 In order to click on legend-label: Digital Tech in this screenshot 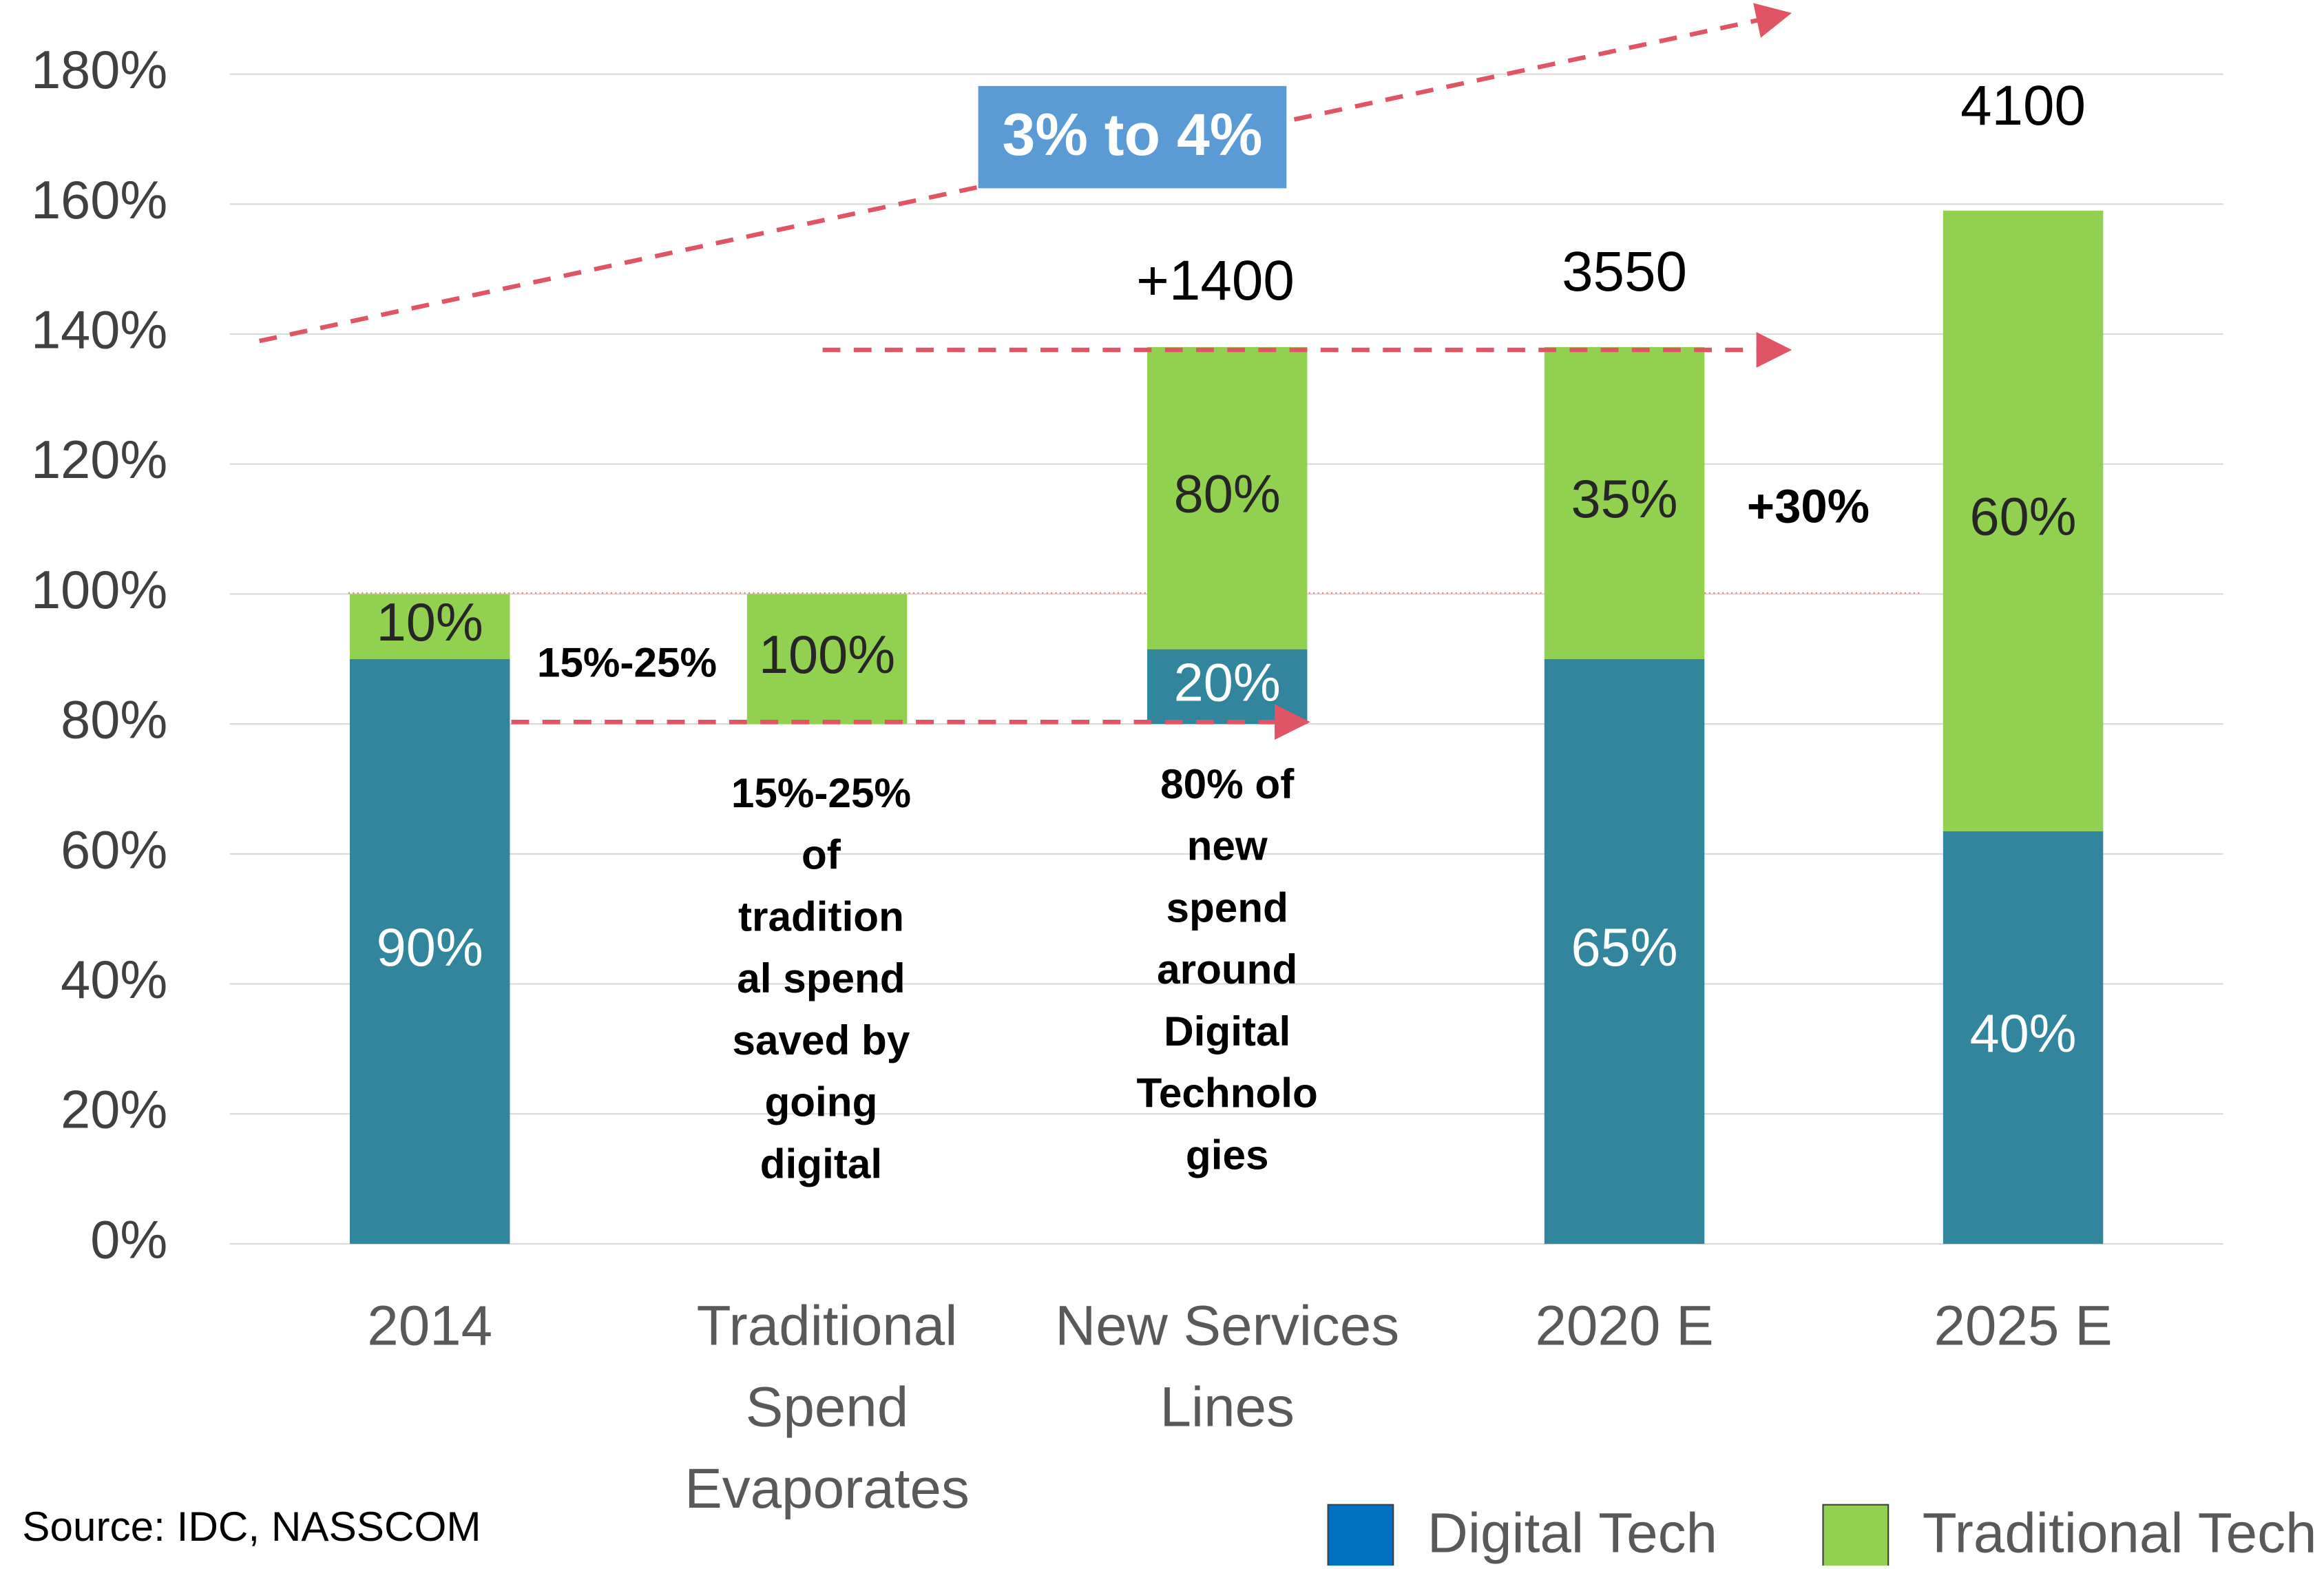, I will do `click(1572, 1533)`.